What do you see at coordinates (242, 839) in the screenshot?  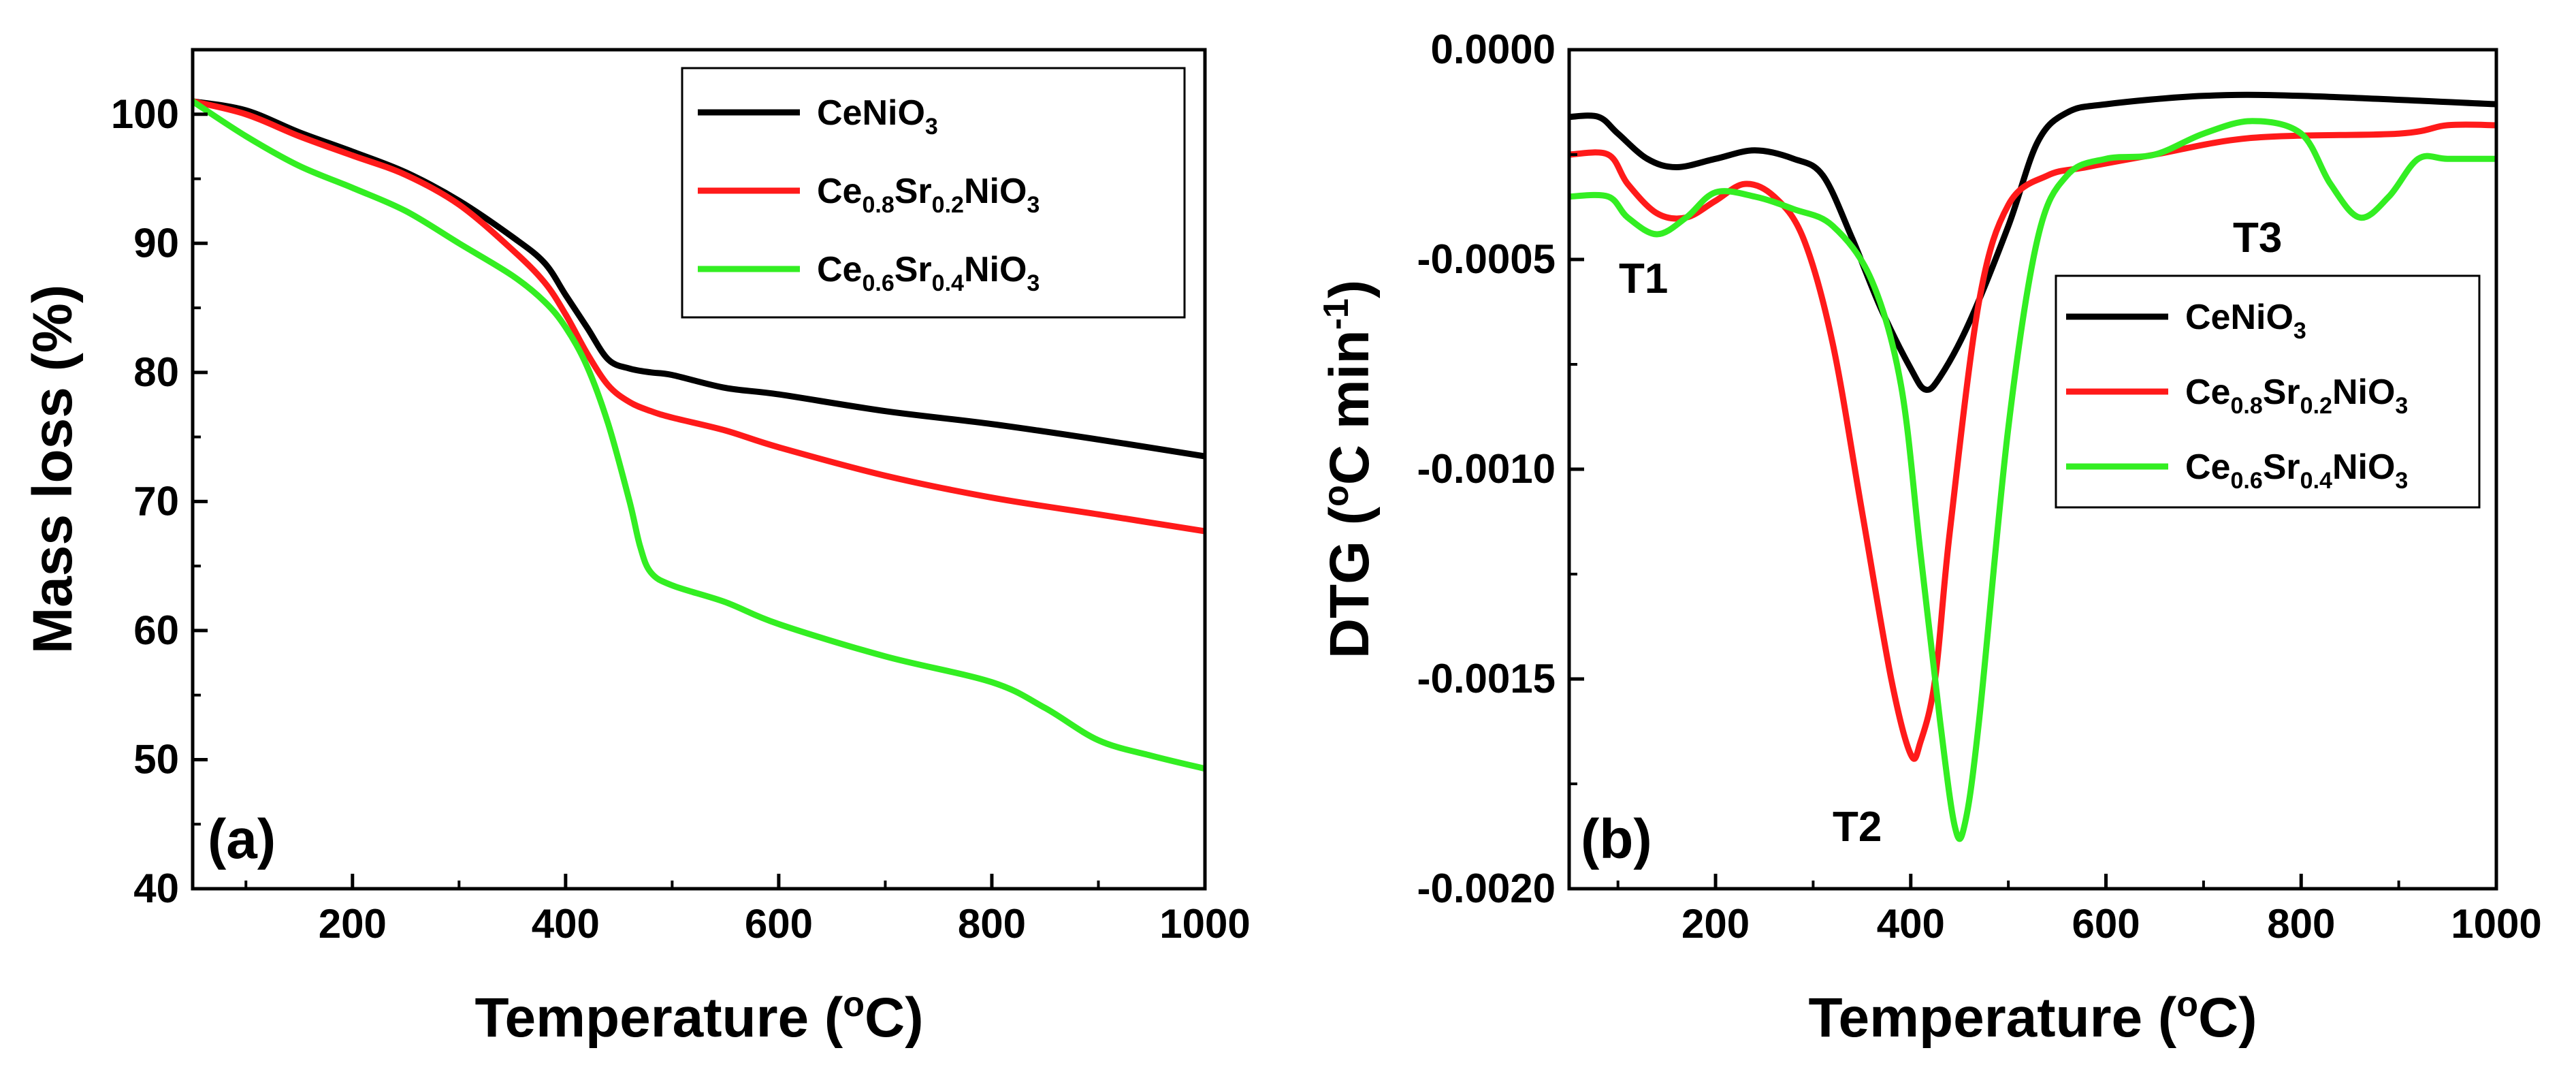 I see `panel-a-label: (a)` at bounding box center [242, 839].